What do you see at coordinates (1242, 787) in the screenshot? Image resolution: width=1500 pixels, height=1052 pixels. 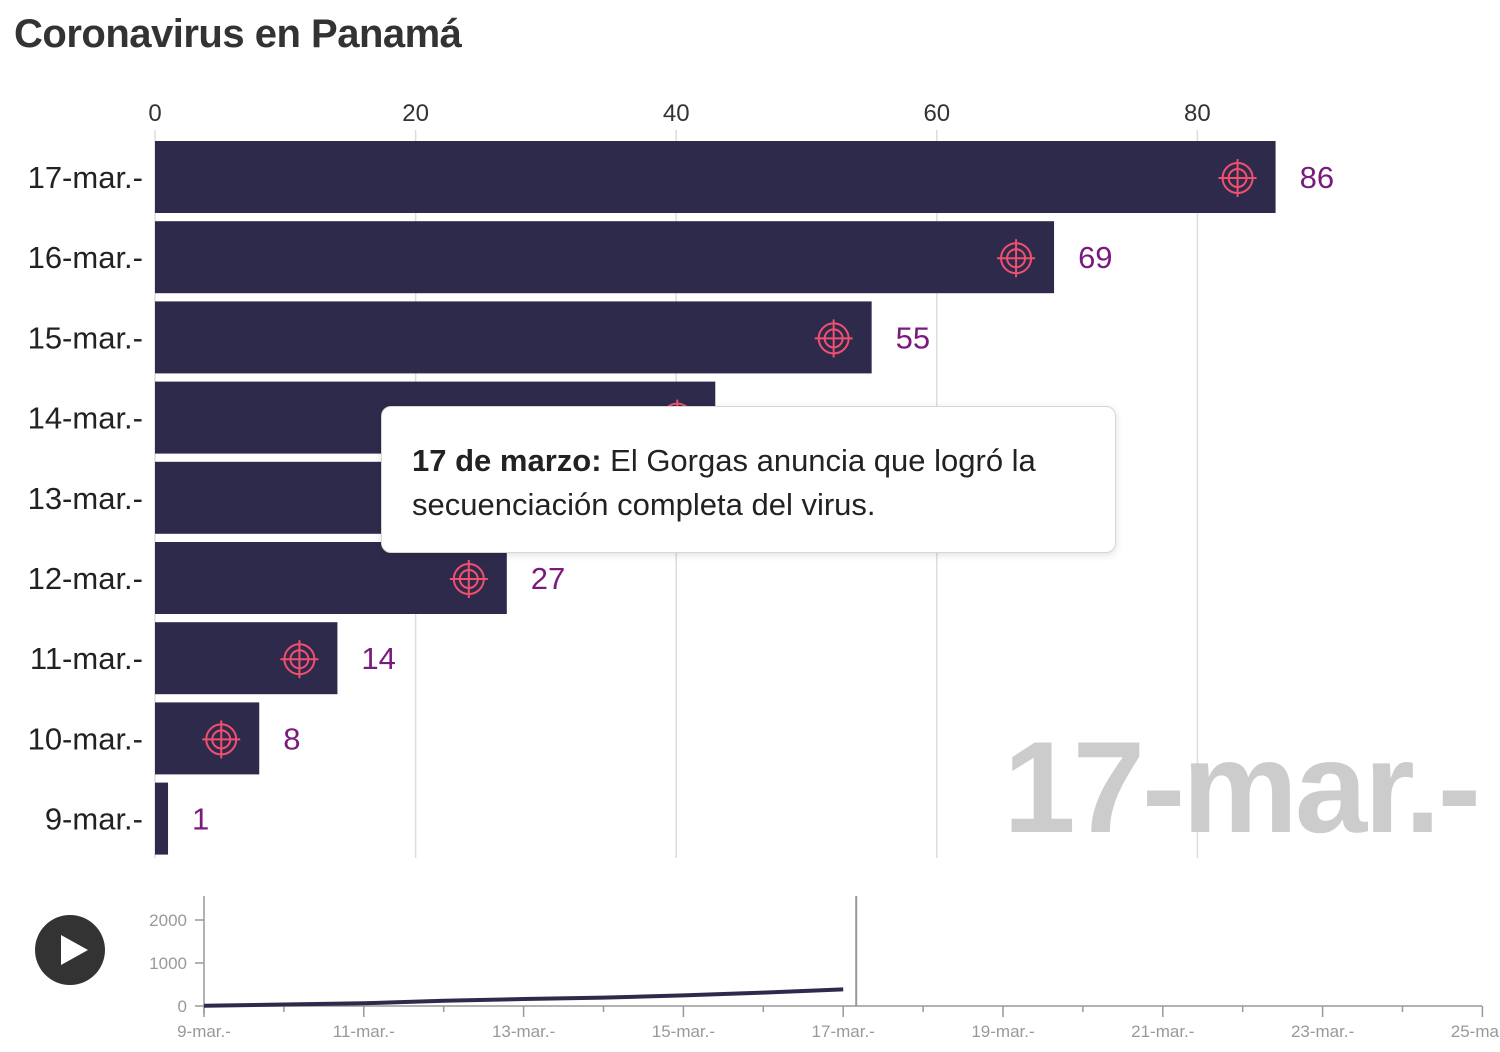 I see `current-date-watermark: 17-mar.-` at bounding box center [1242, 787].